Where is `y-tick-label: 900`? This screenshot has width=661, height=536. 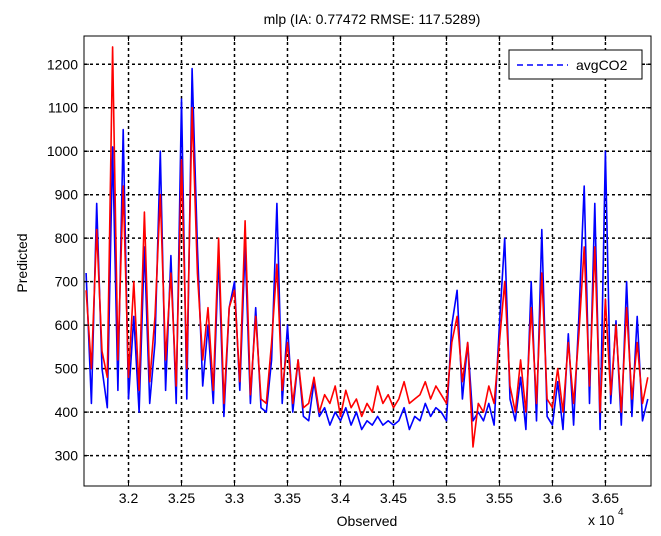 y-tick-label: 900 is located at coordinates (67, 195).